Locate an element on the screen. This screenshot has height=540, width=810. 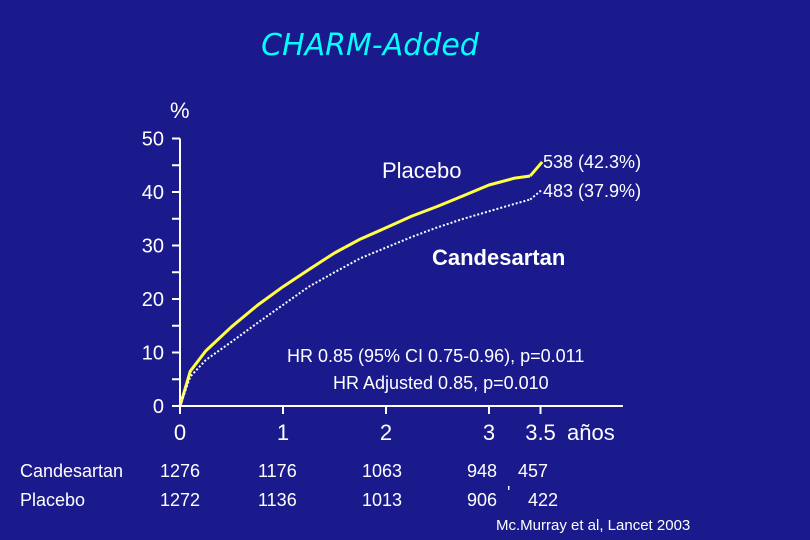
risk-cell: 1136 is located at coordinates (277, 500).